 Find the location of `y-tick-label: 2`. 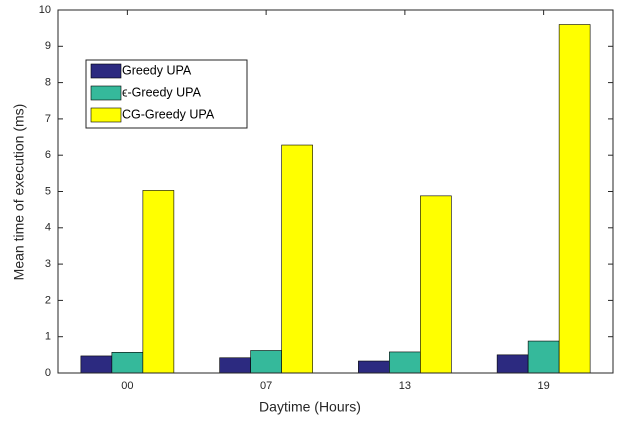

y-tick-label: 2 is located at coordinates (48, 300).